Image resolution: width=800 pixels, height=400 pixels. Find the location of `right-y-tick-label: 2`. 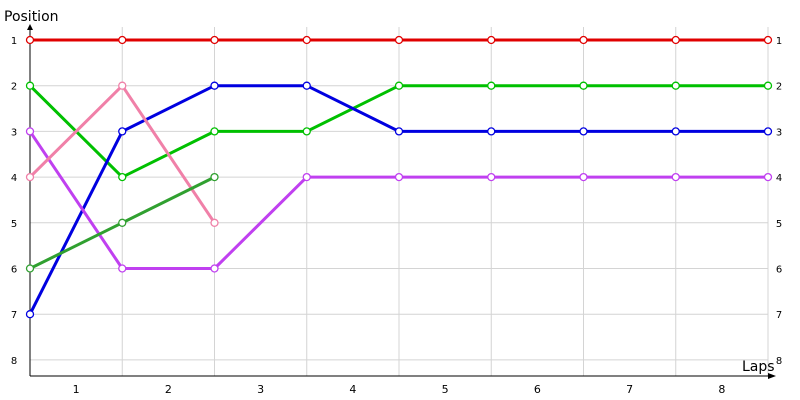

right-y-tick-label: 2 is located at coordinates (779, 87).